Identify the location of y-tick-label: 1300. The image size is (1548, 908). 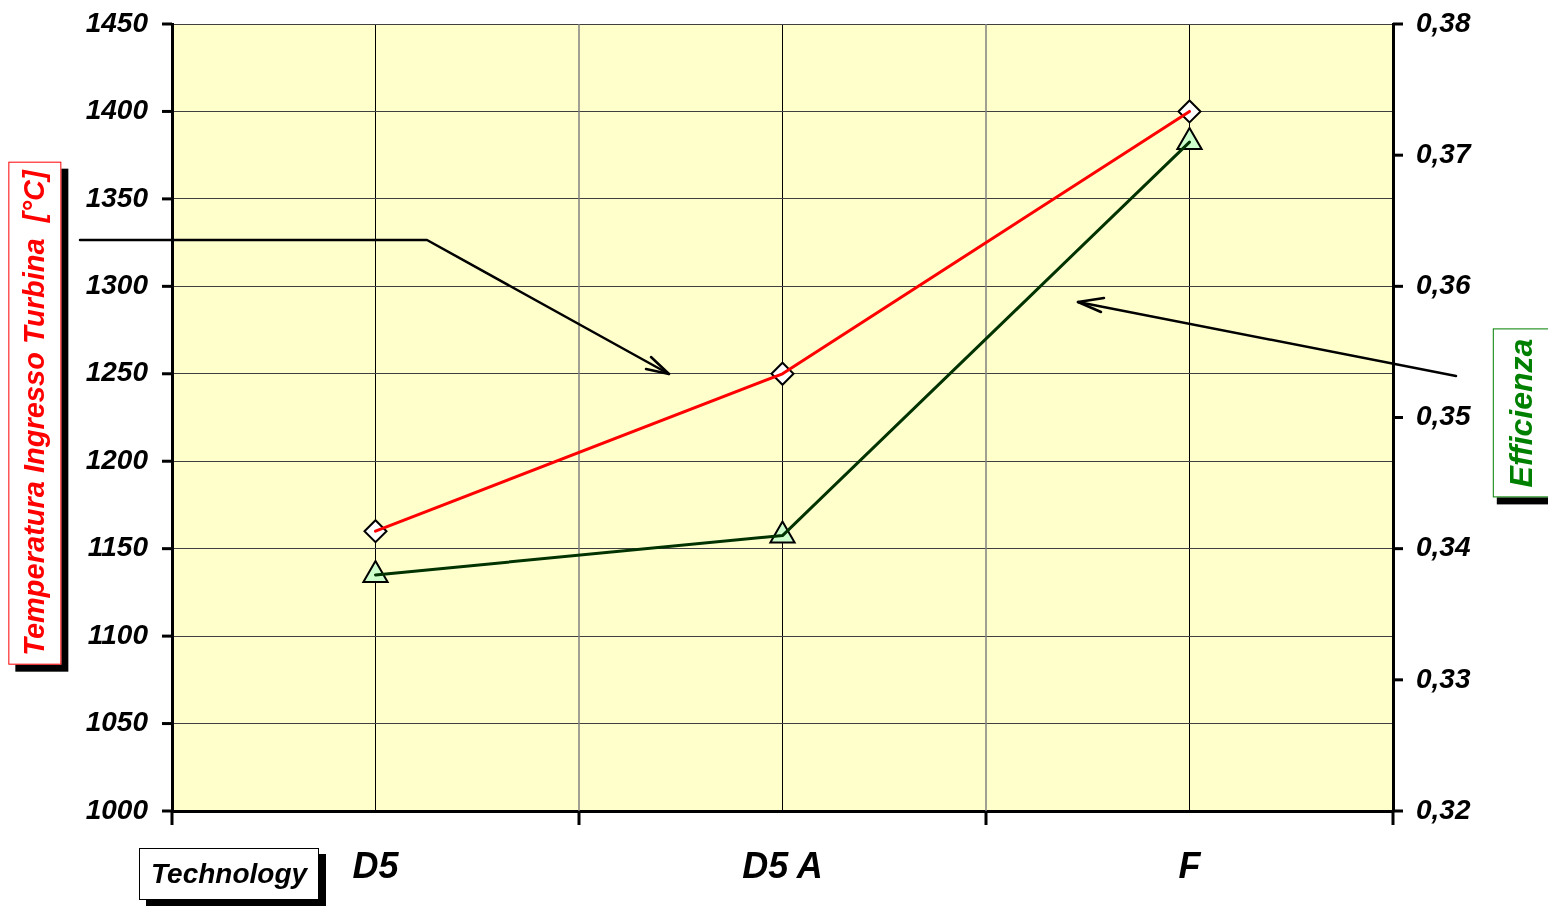
(117, 285).